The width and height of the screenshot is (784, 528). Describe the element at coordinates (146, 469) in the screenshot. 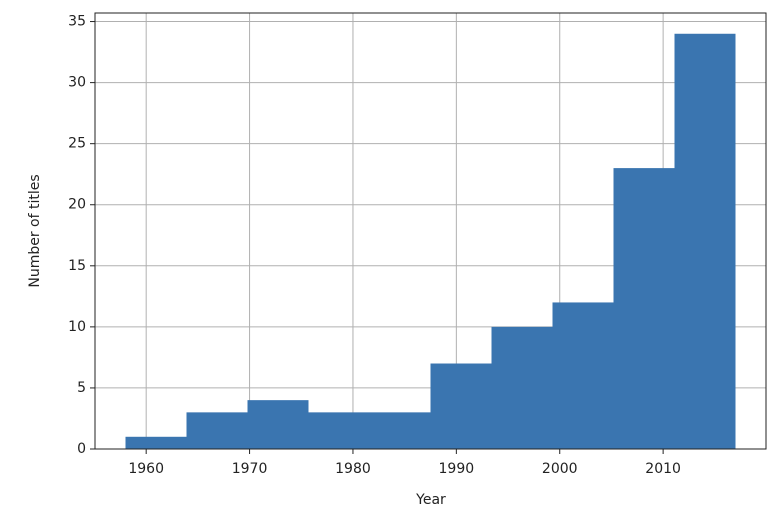

I see `x-tick-label: 1960` at that location.